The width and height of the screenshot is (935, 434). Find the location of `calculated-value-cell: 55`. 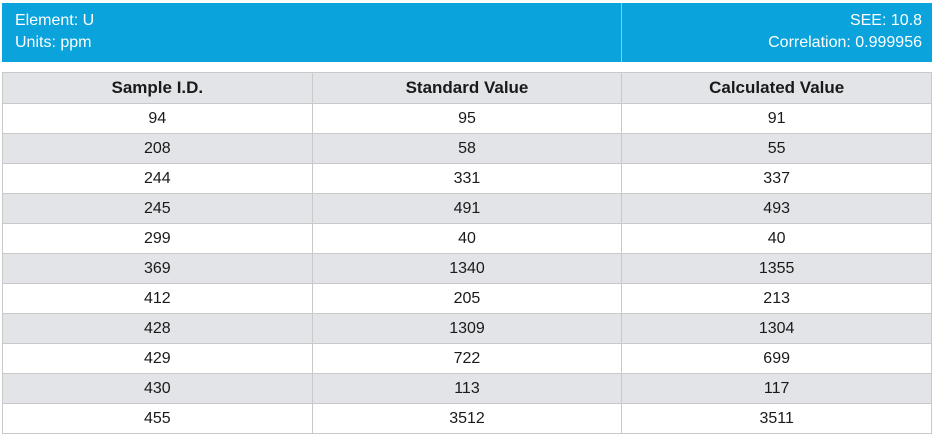

calculated-value-cell: 55 is located at coordinates (776, 148).